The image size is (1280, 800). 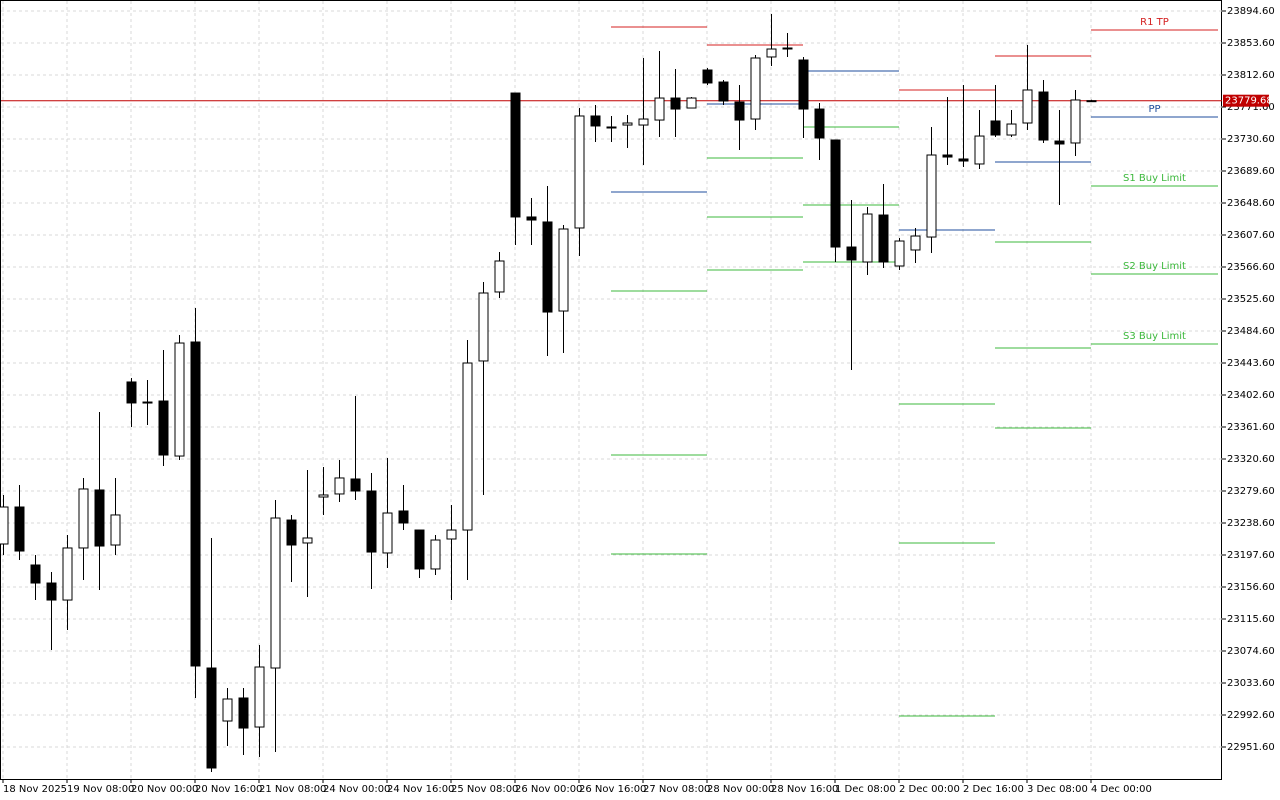 I want to click on y-tick-label: 23648.60, so click(x=1251, y=203).